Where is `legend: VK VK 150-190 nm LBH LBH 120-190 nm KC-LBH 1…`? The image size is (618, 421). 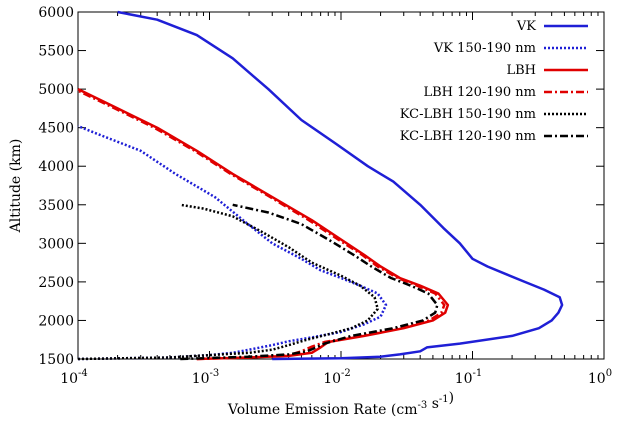
legend: VK VK 150-190 nm LBH LBH 120-190 nm KC-LBH 1… is located at coordinates (494, 81).